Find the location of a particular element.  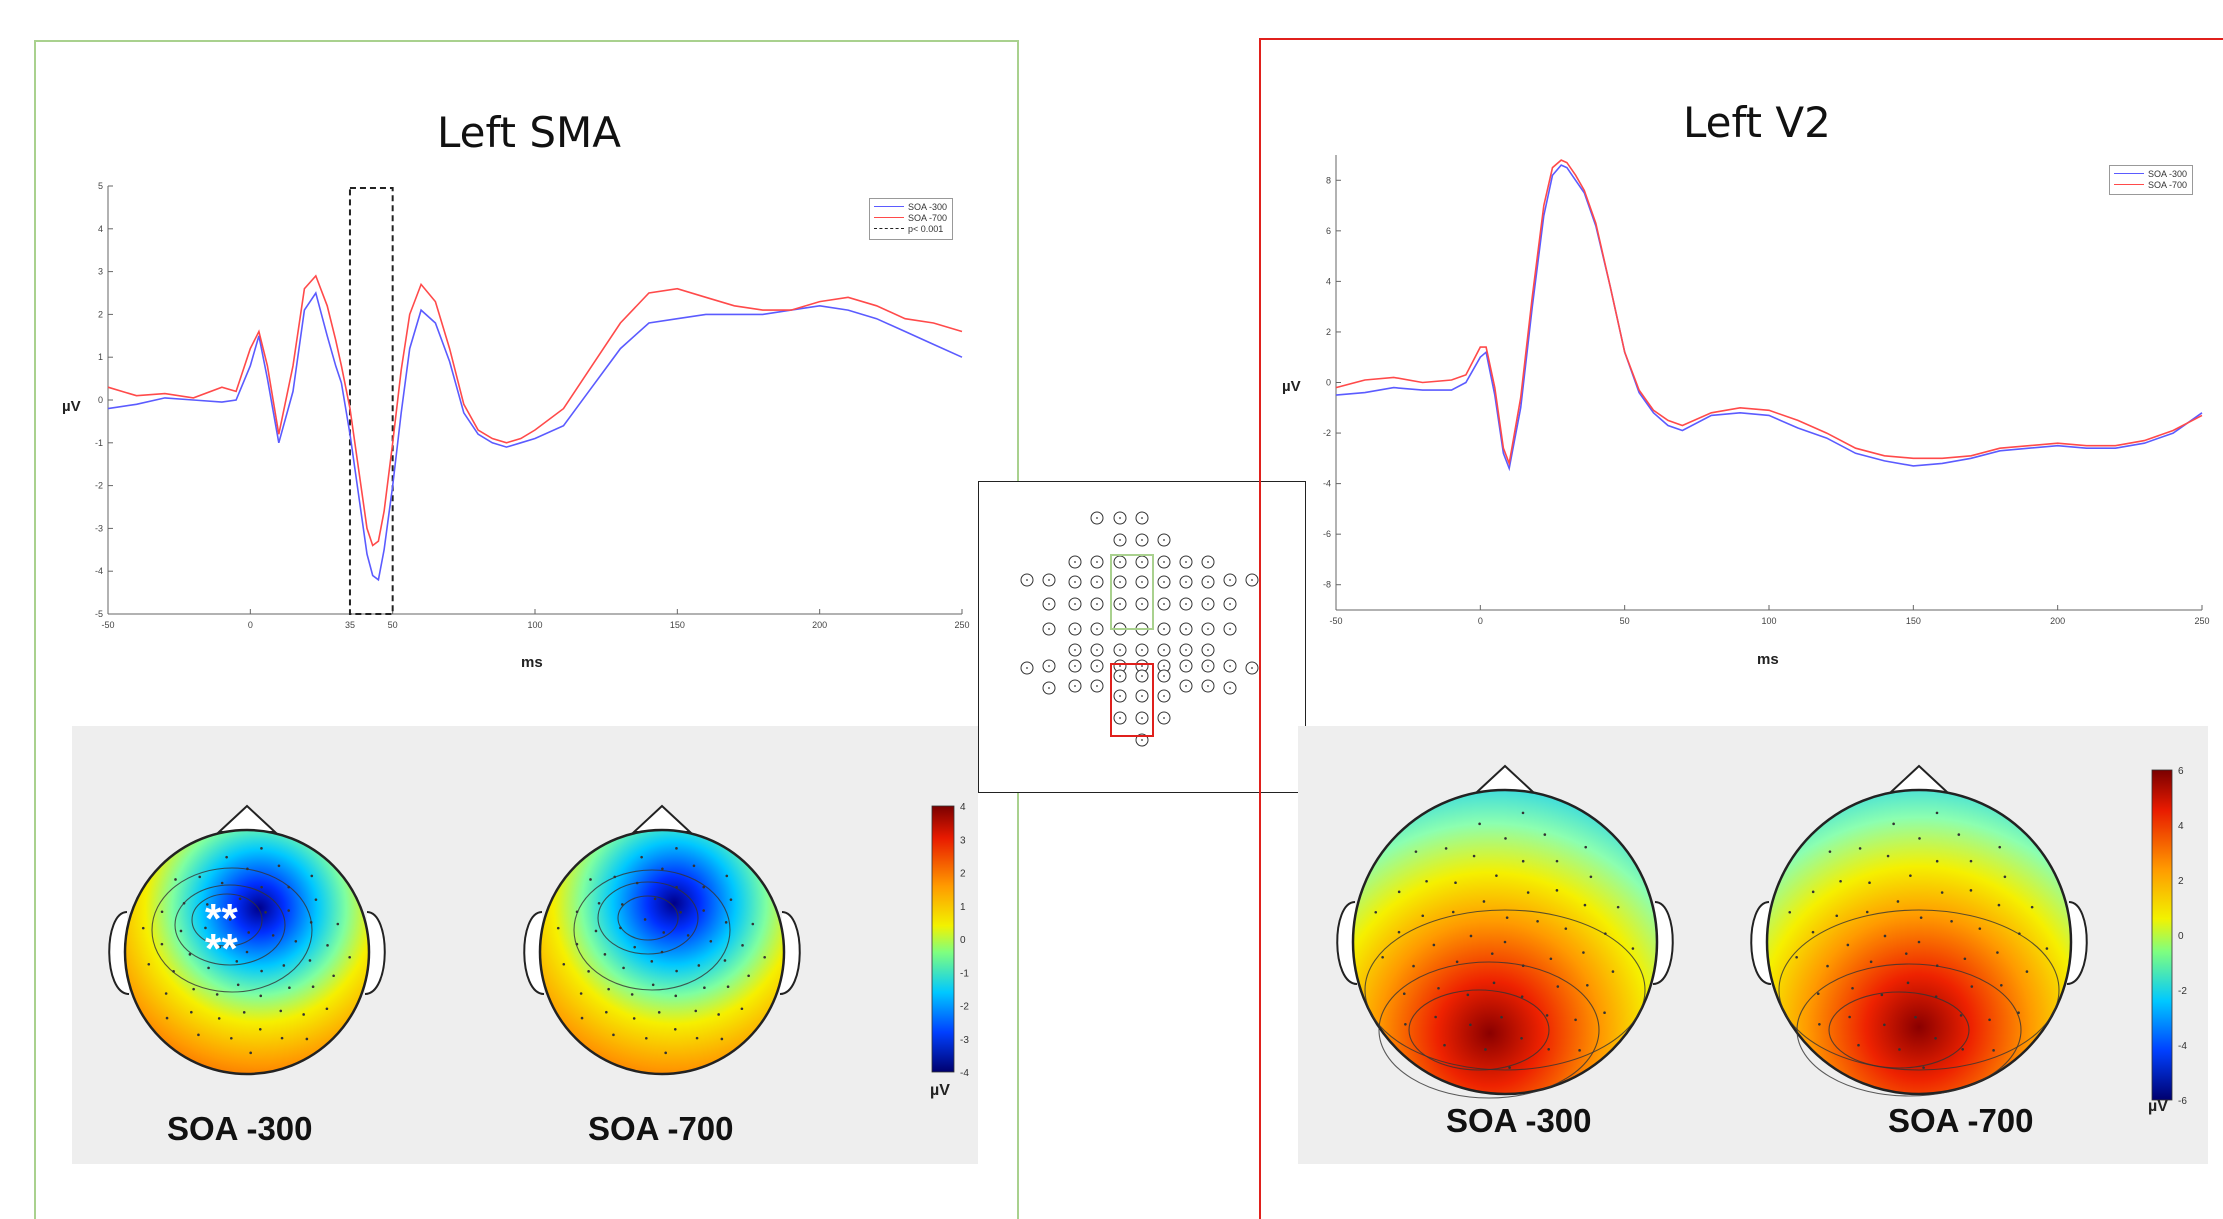

y-tick-label: 4 is located at coordinates (100, 229).